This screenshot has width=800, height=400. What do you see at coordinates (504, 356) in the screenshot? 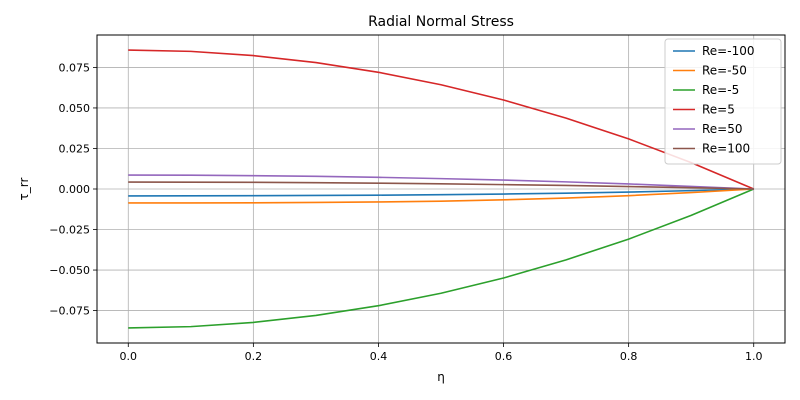
I see `x-tick-label: 0.6` at bounding box center [504, 356].